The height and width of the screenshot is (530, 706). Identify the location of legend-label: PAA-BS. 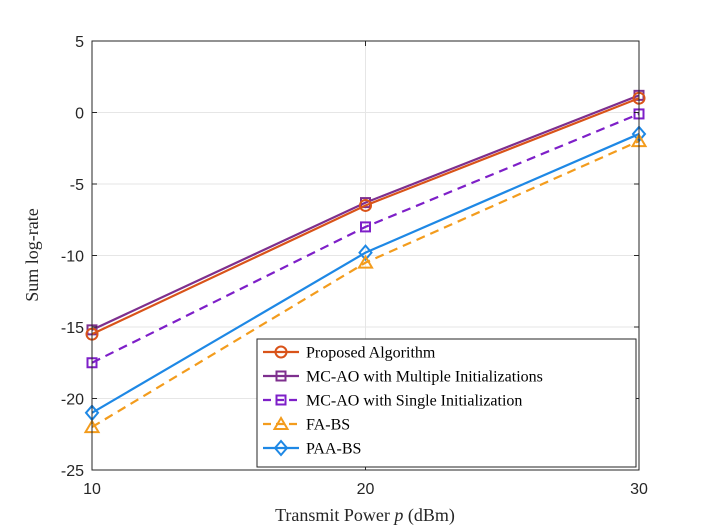
(333, 449).